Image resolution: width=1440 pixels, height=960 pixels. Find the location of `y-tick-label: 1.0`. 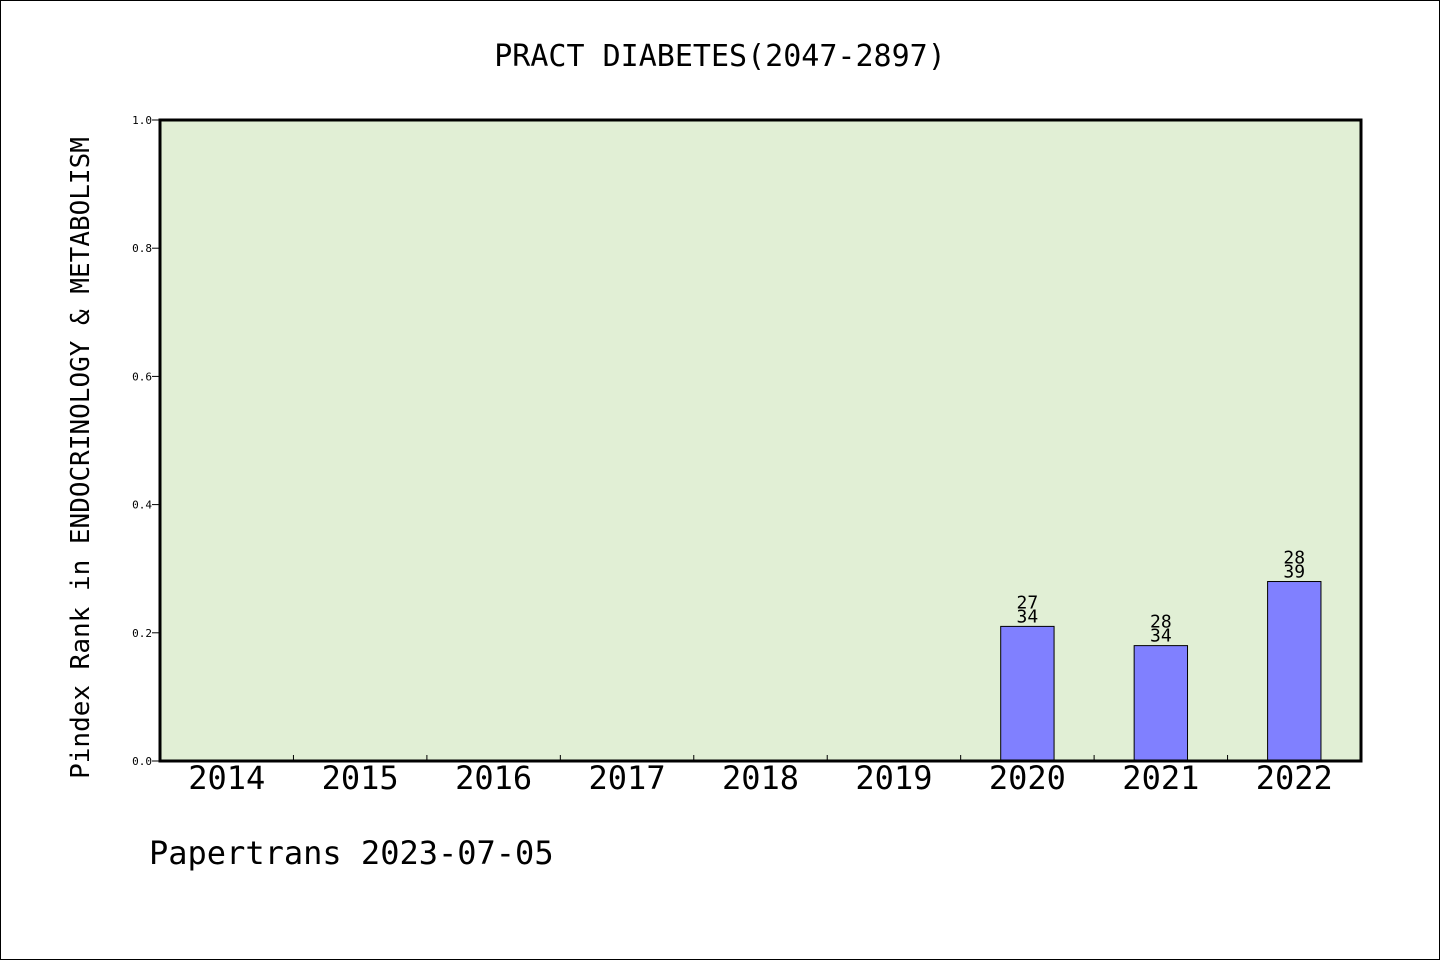

y-tick-label: 1.0 is located at coordinates (142, 120).